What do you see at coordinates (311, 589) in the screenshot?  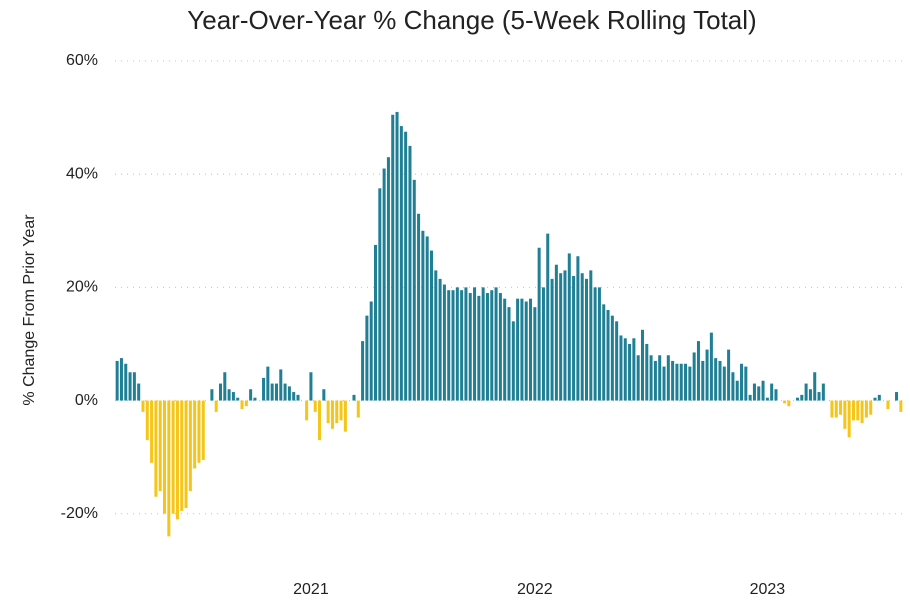 I see `x-tick-label: 2021` at bounding box center [311, 589].